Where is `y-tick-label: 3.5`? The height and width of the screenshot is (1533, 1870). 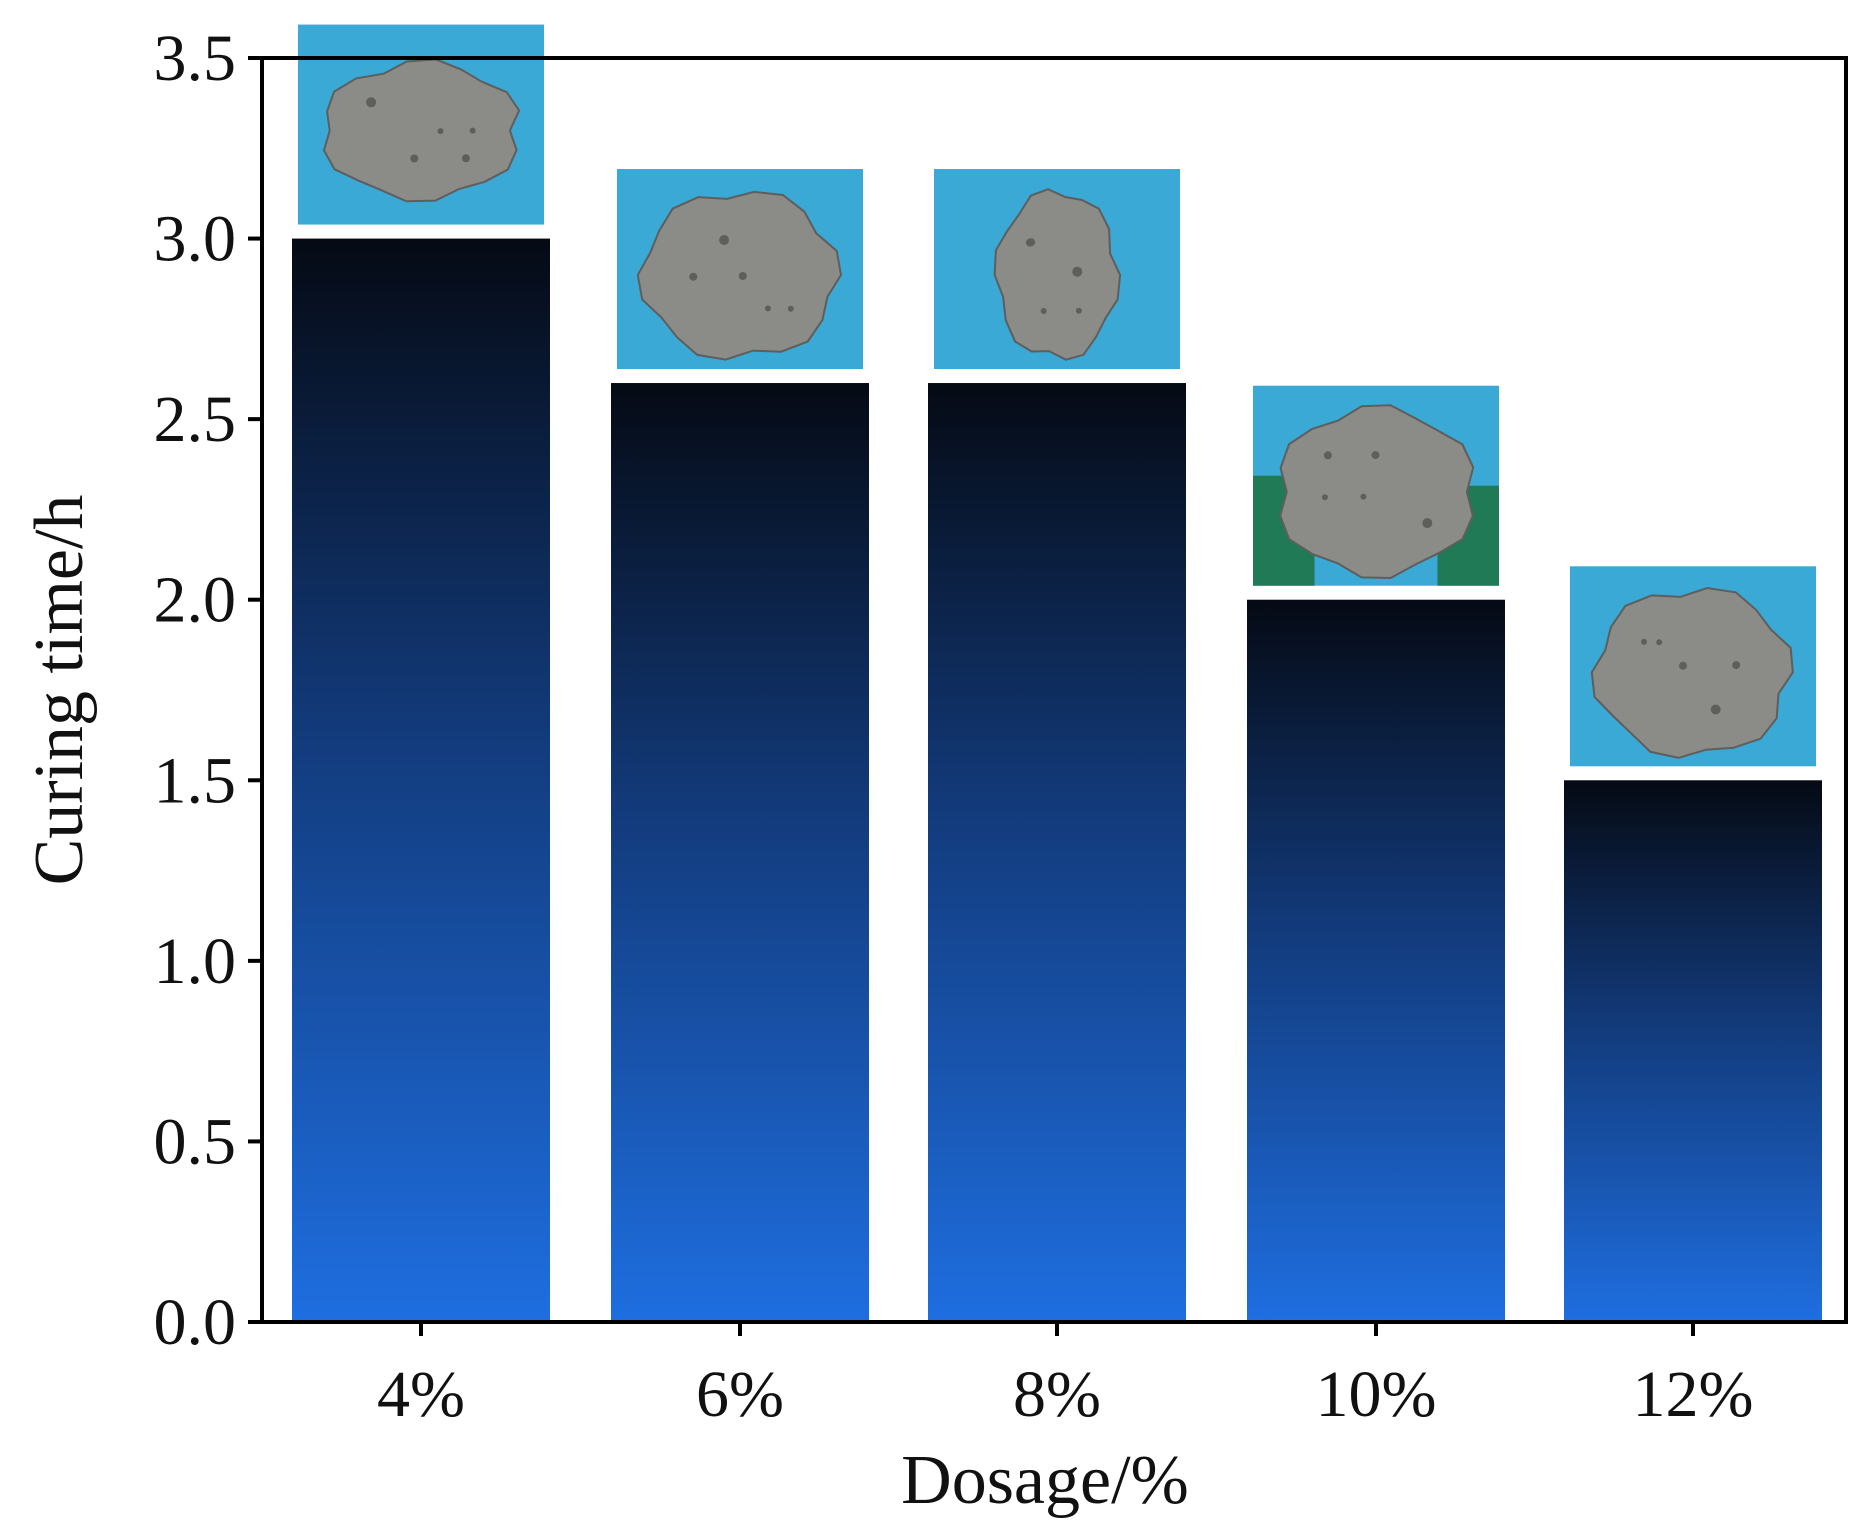
y-tick-label: 3.5 is located at coordinates (195, 58).